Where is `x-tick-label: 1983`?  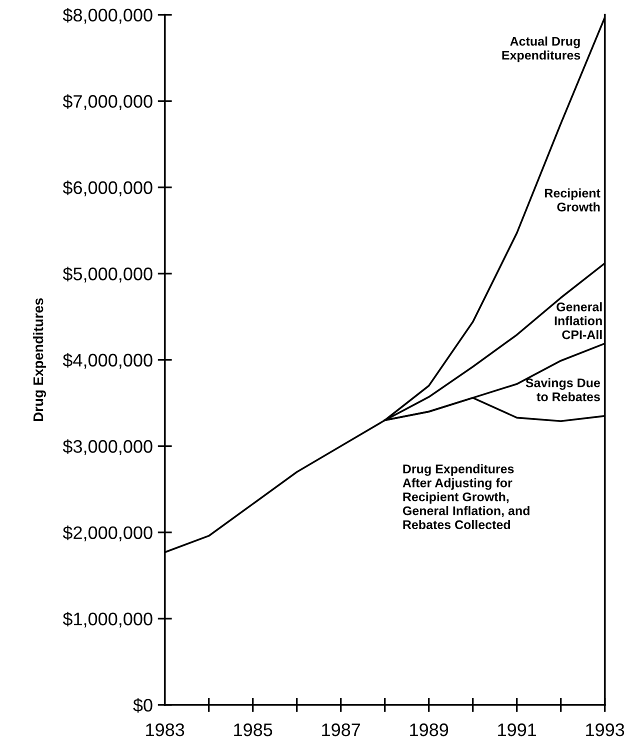 x-tick-label: 1983 is located at coordinates (165, 729).